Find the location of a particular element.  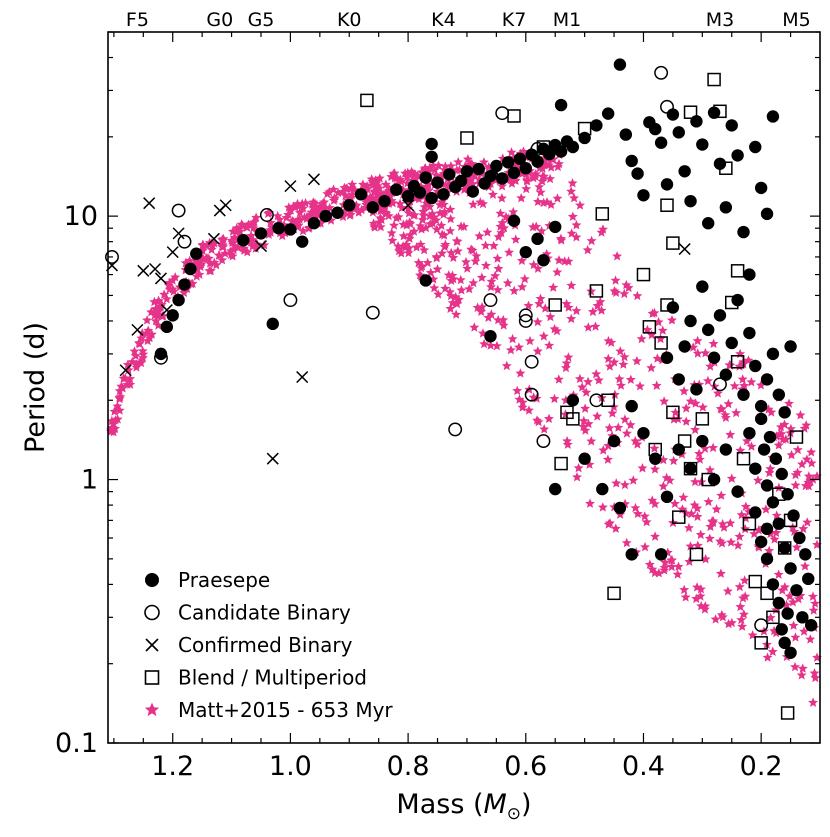

x-tick-label: 1.0 is located at coordinates (290, 766).